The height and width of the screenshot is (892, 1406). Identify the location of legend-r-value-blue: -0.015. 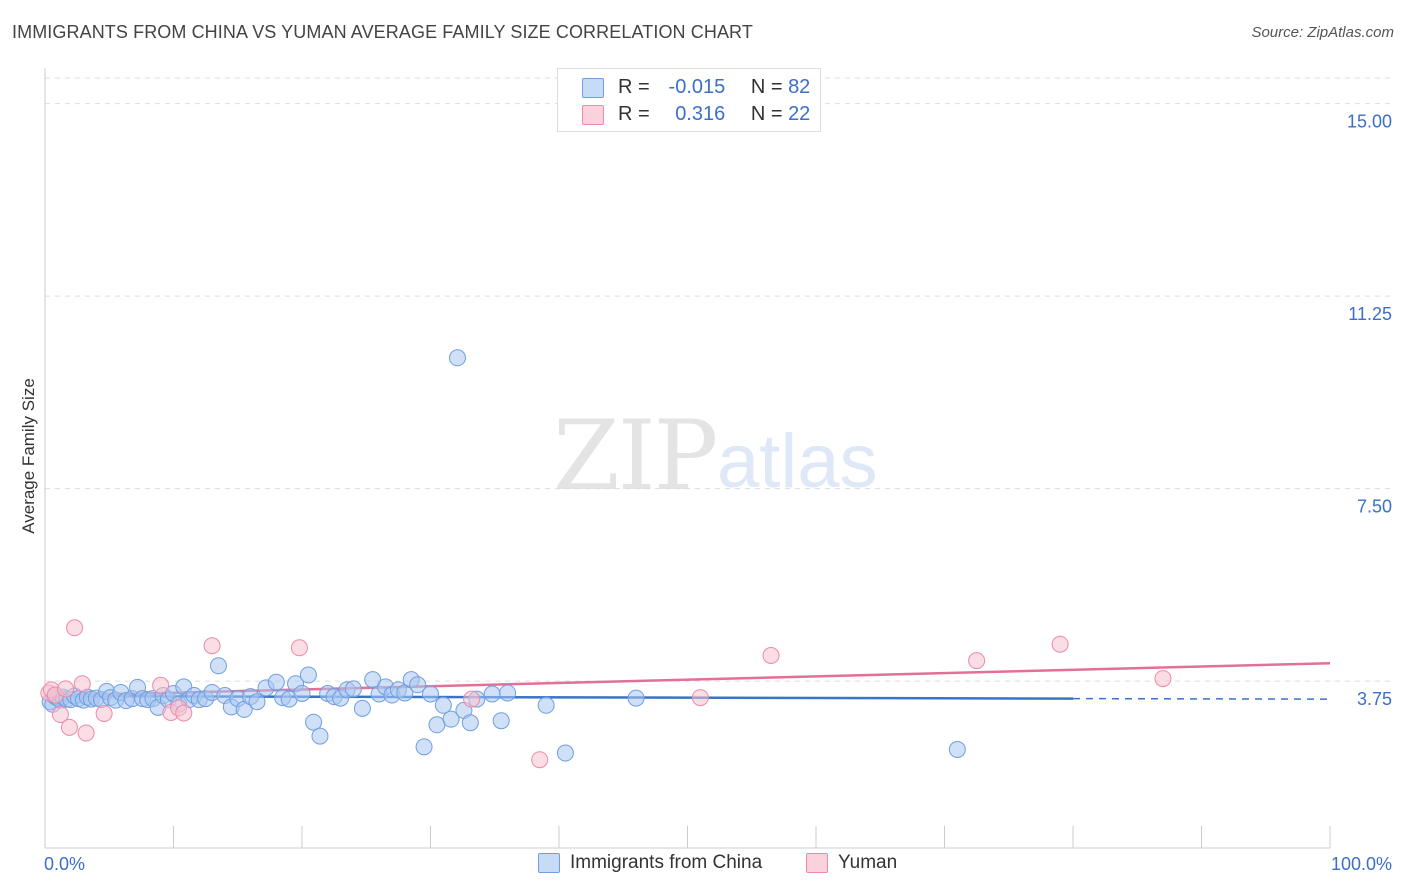
(697, 87).